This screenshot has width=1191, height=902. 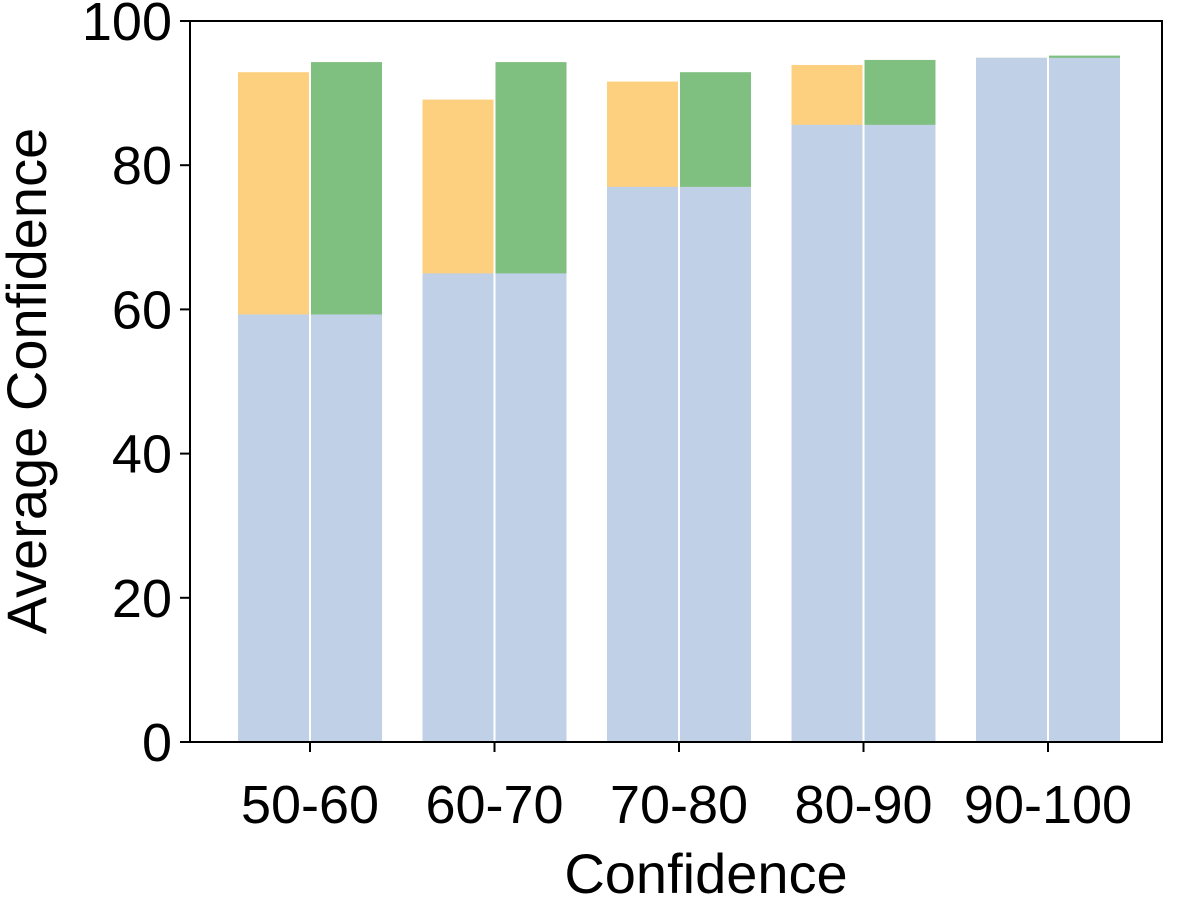 What do you see at coordinates (142, 310) in the screenshot?
I see `y-tick-label-60: 60` at bounding box center [142, 310].